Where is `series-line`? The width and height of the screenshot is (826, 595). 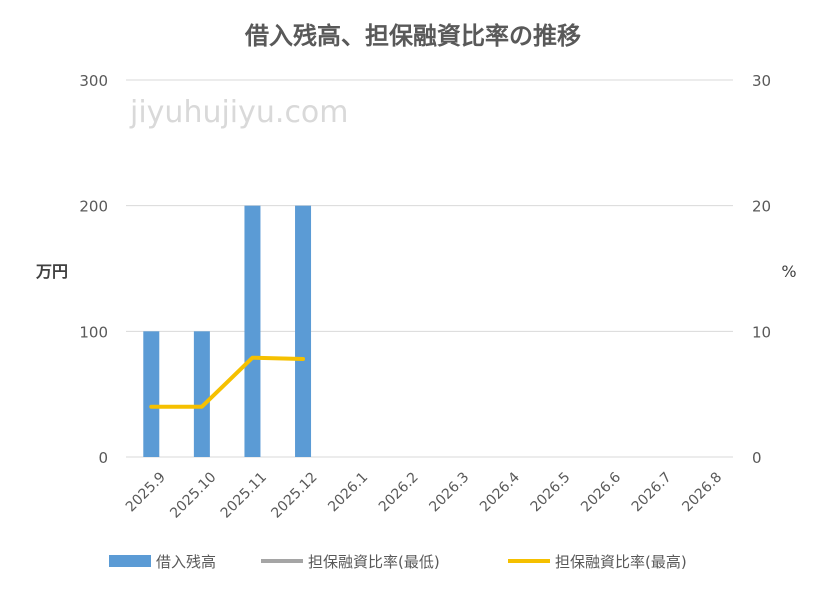 series-line is located at coordinates (227, 382).